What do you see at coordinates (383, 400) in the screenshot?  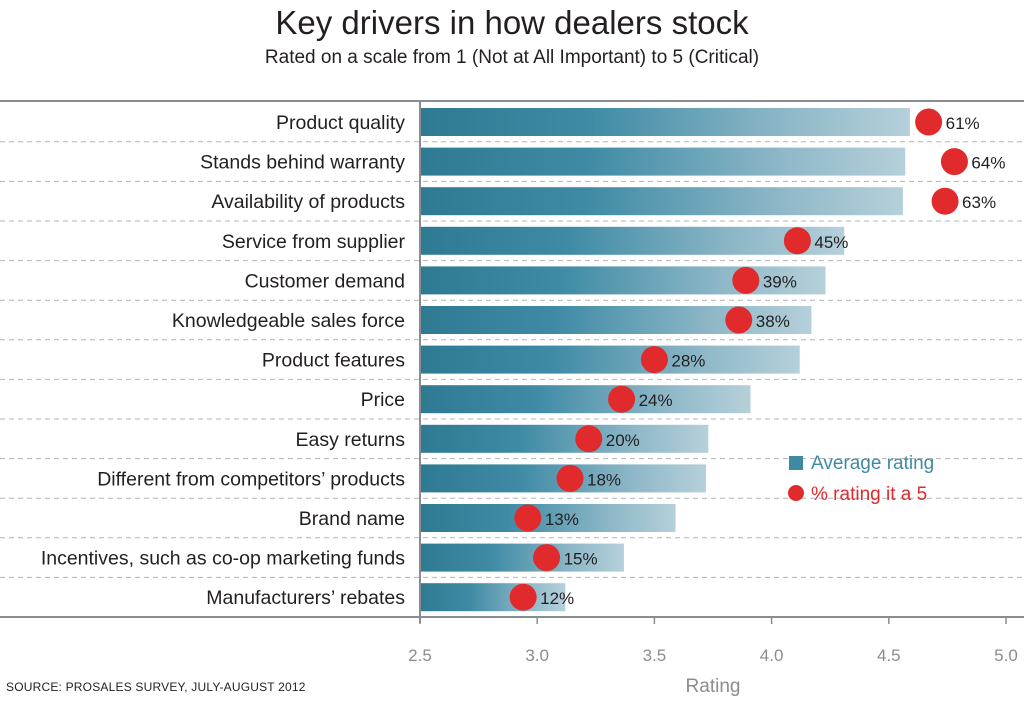 I see `category-label: Price` at bounding box center [383, 400].